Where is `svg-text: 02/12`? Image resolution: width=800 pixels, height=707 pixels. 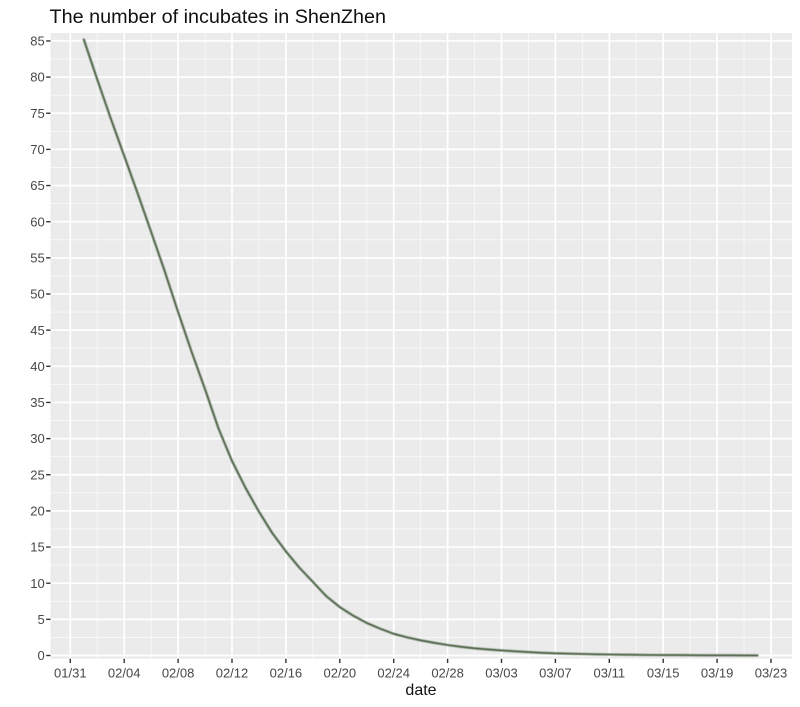
svg-text: 02/12 is located at coordinates (232, 672).